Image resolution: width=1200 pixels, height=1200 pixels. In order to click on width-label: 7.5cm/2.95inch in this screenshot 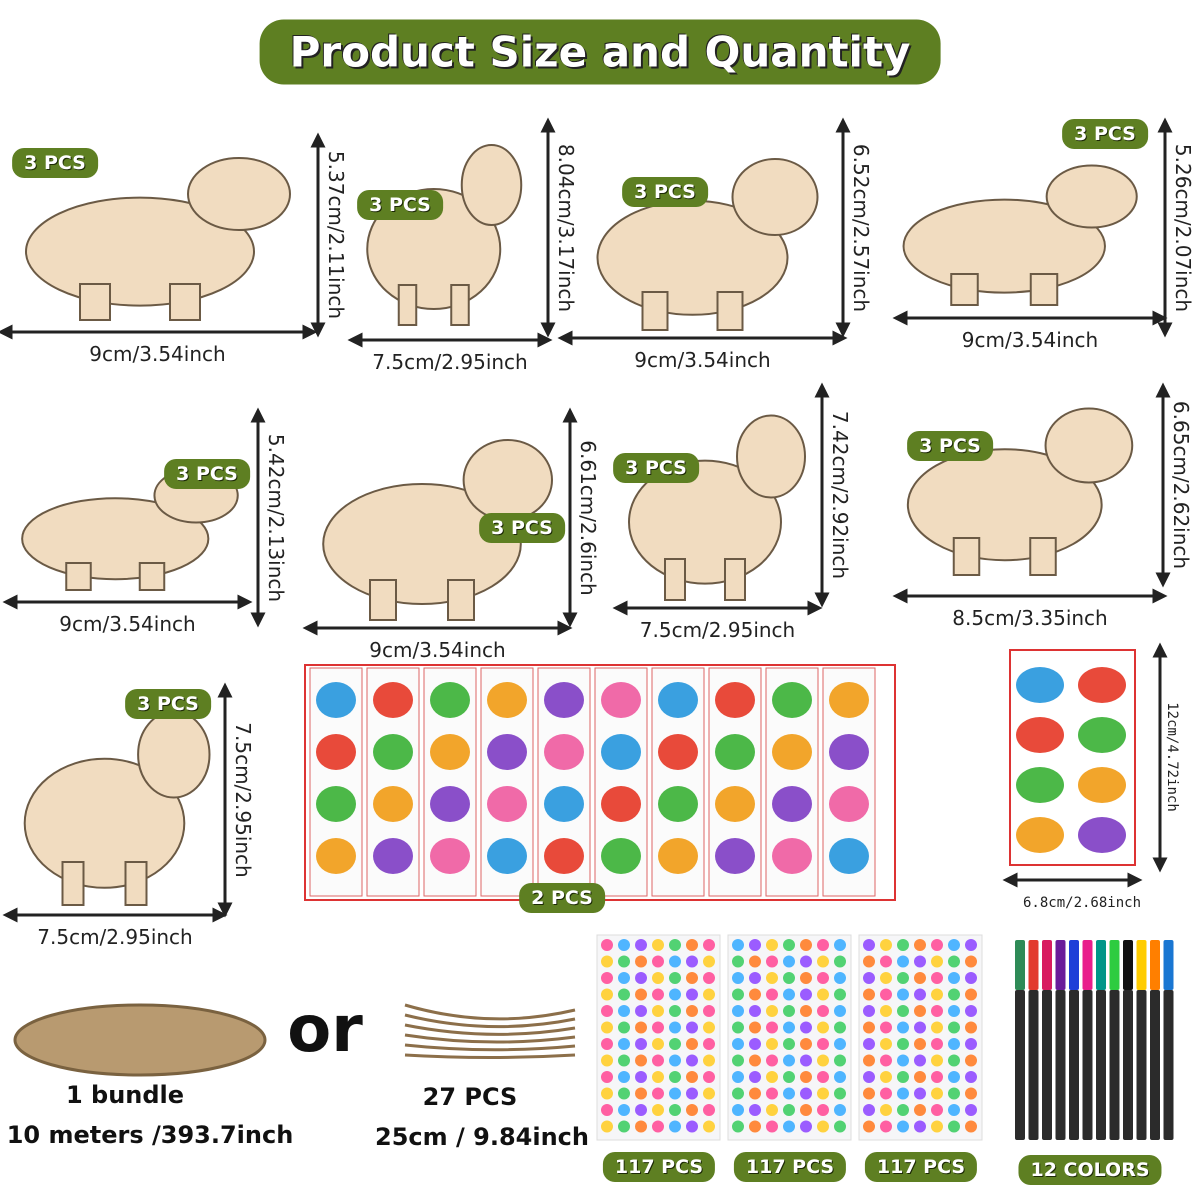, I will do `click(115, 937)`.